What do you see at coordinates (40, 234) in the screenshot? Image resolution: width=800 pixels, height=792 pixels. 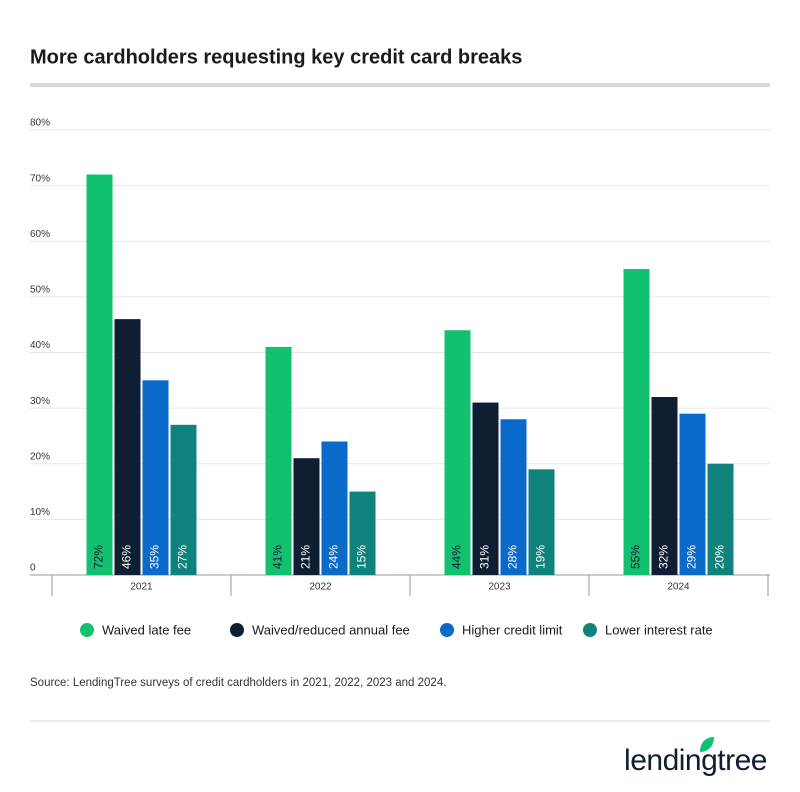 I see `y-tick-label: 60%` at bounding box center [40, 234].